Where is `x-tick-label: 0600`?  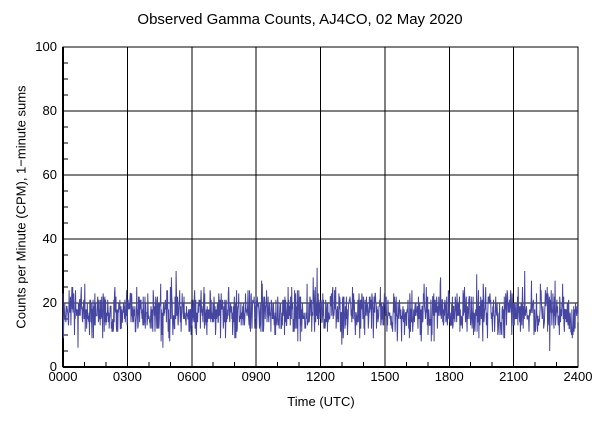
x-tick-label: 0600 is located at coordinates (191, 376).